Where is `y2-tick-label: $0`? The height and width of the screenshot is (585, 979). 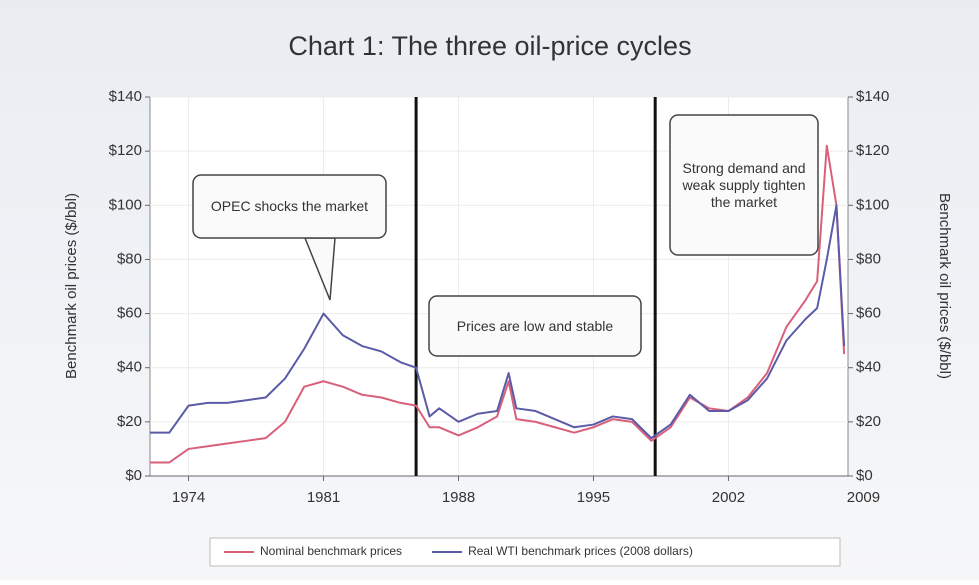
y2-tick-label: $0 is located at coordinates (864, 475).